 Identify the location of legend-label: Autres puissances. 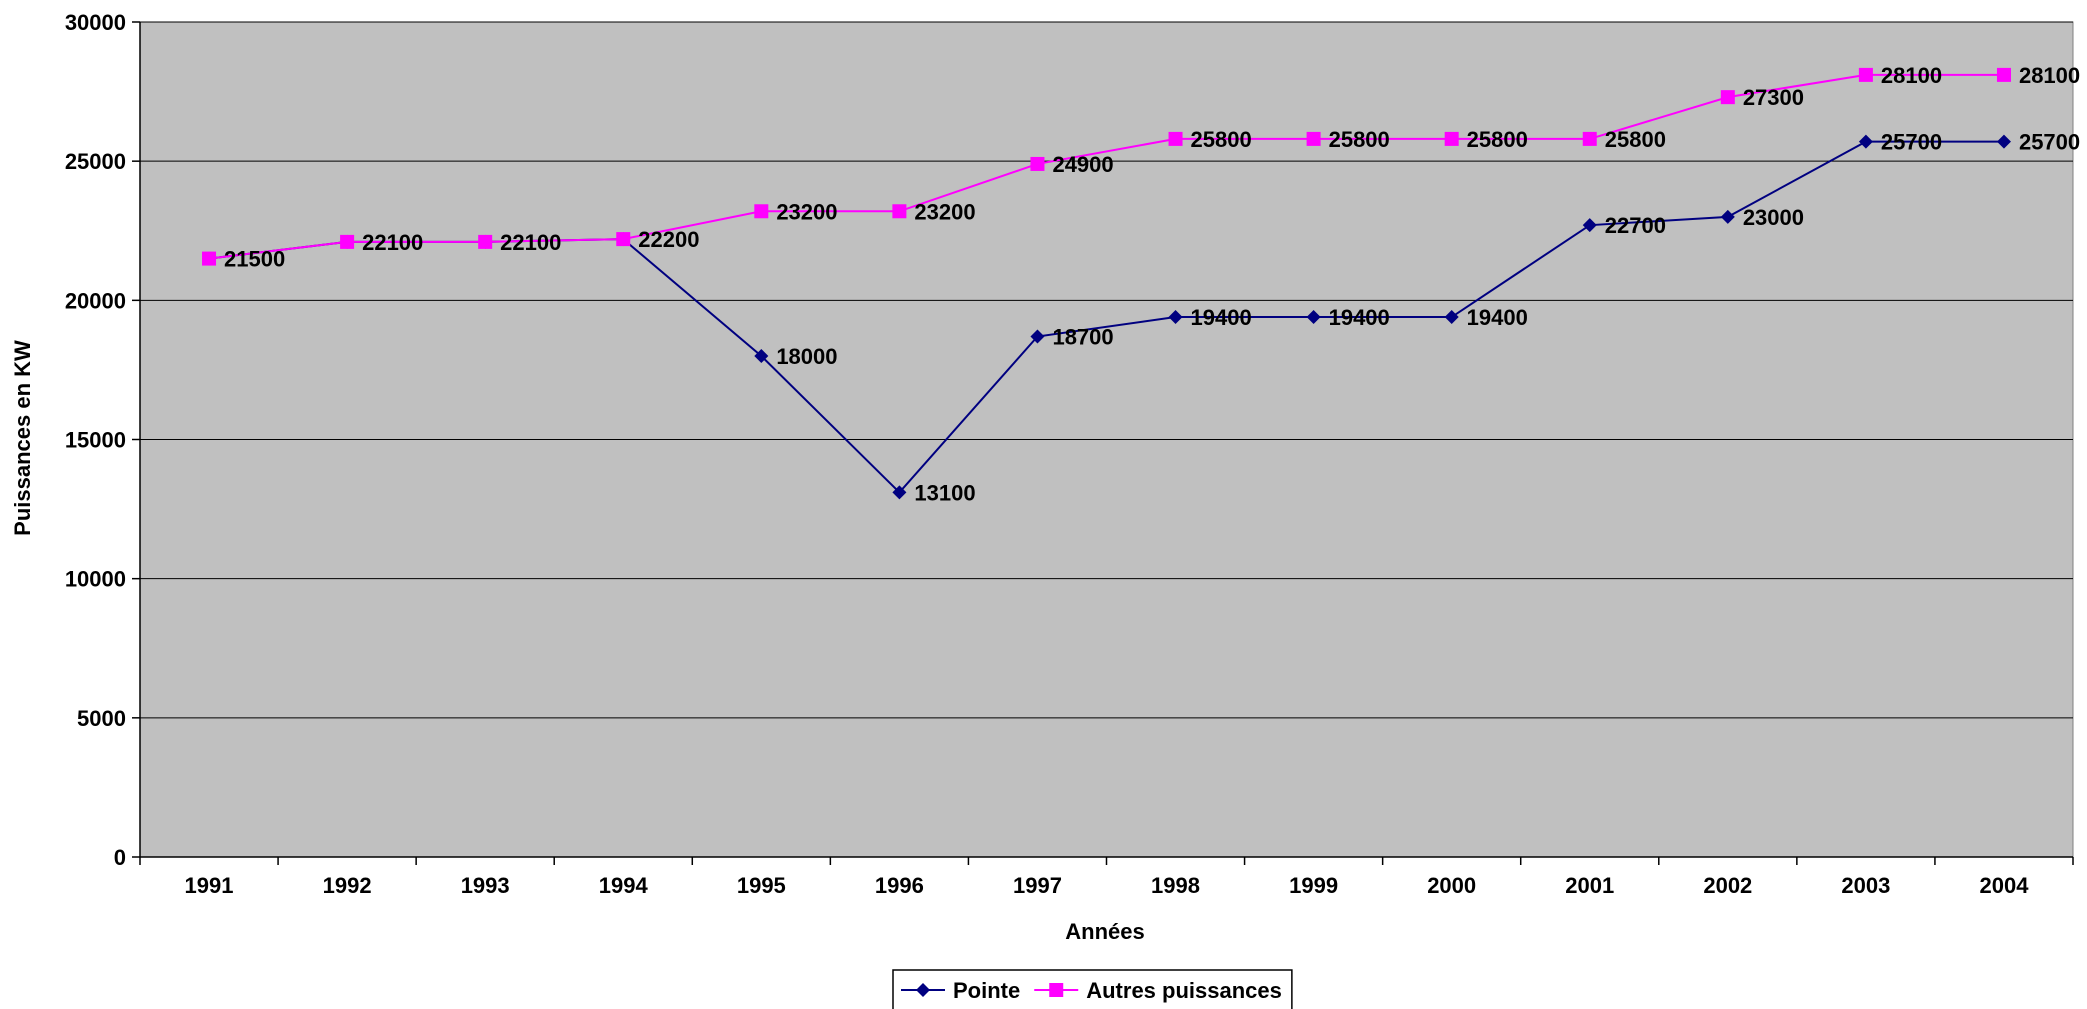
(1184, 990).